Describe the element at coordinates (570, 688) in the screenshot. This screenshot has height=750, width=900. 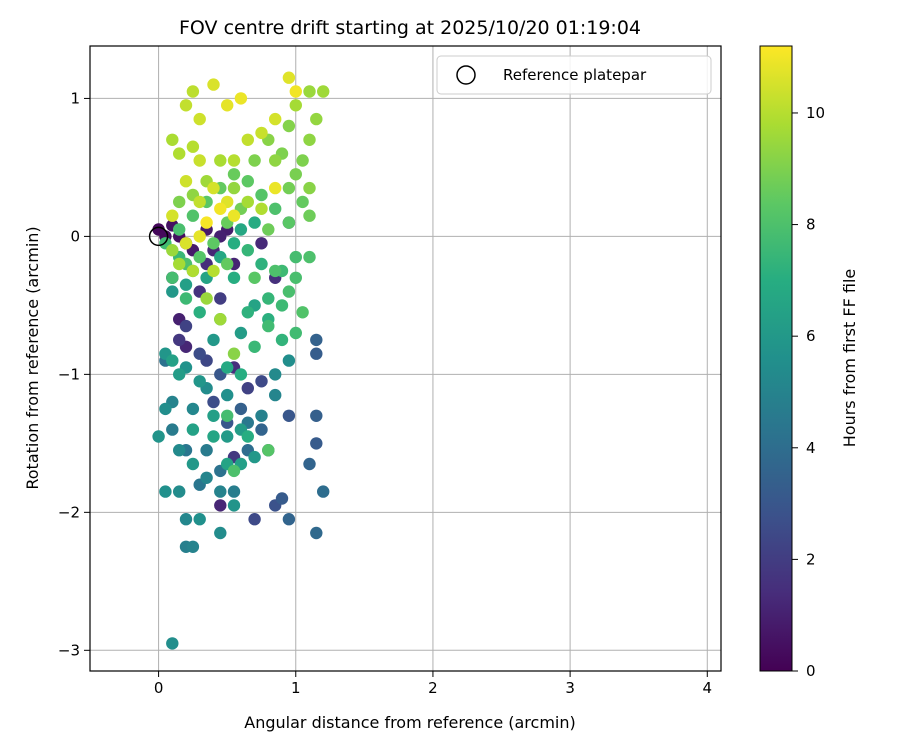
I see `x-tick-label: 3` at that location.